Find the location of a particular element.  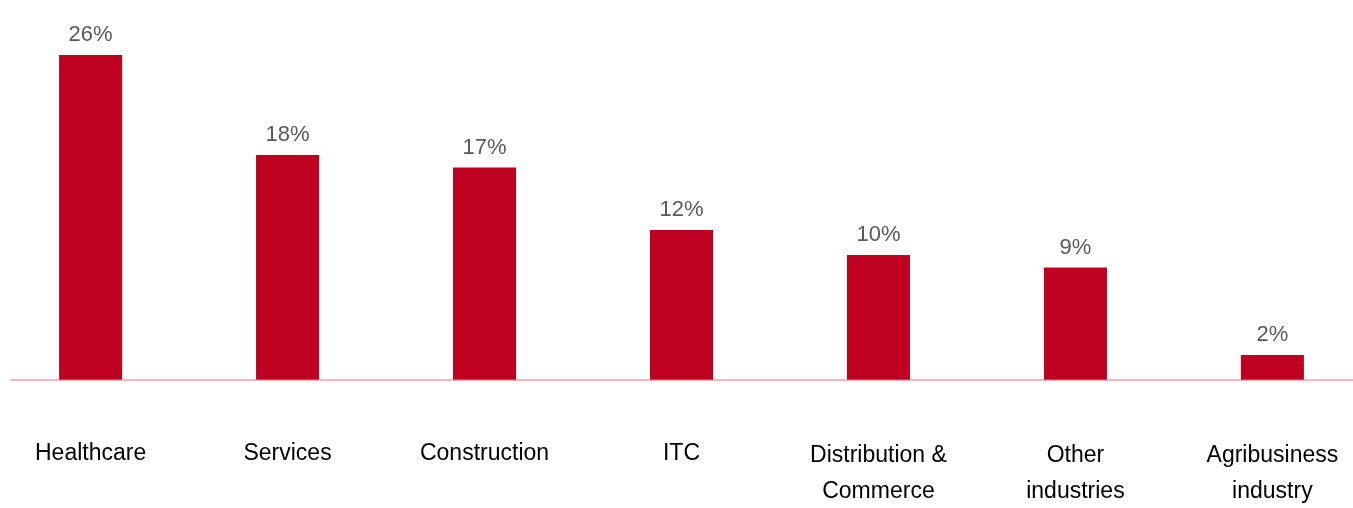

x-tick-label: Distribution & Commerce is located at coordinates (878, 472).